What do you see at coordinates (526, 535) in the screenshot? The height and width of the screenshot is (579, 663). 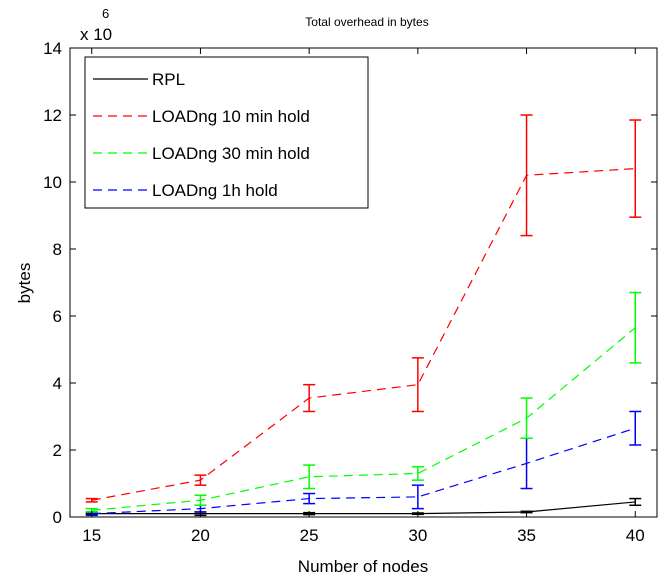 I see `x-tick-label: 35` at bounding box center [526, 535].